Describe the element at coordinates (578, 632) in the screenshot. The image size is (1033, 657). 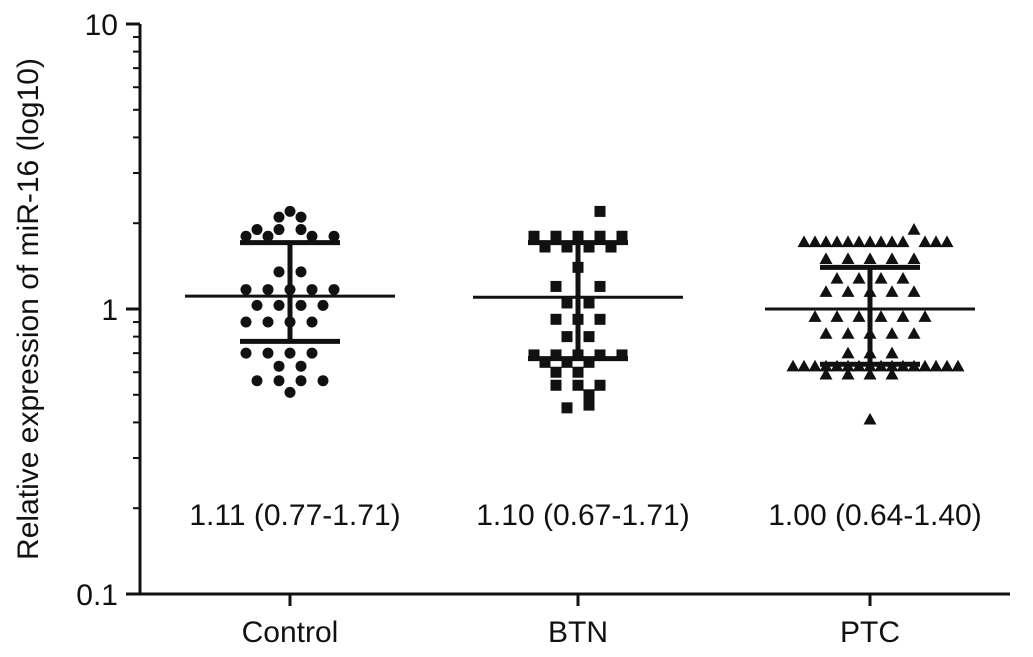
I see `x-tick-label: BTN` at that location.